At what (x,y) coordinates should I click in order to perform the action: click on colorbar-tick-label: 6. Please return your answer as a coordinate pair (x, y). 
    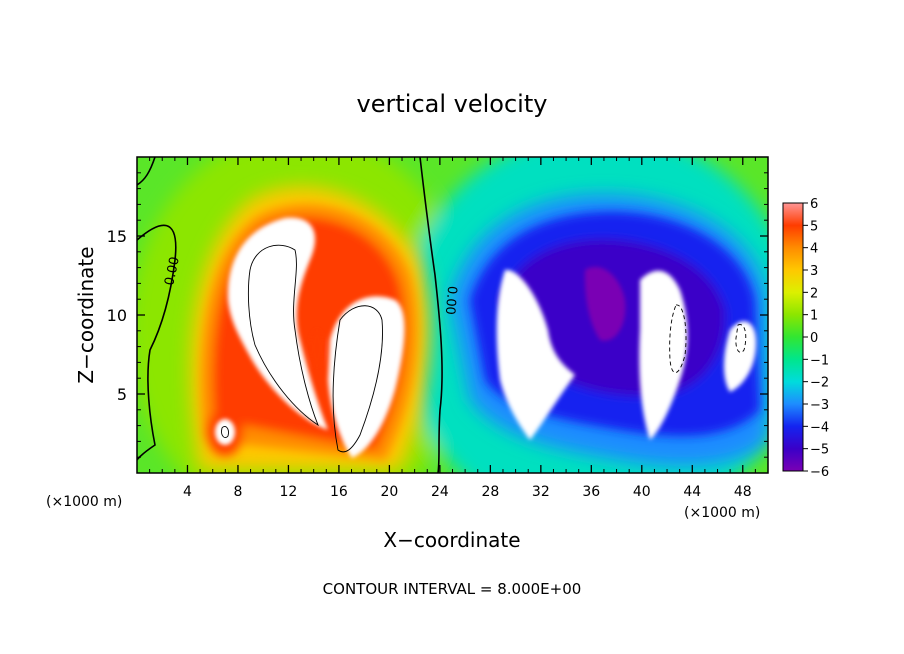
    Looking at the image, I should click on (814, 204).